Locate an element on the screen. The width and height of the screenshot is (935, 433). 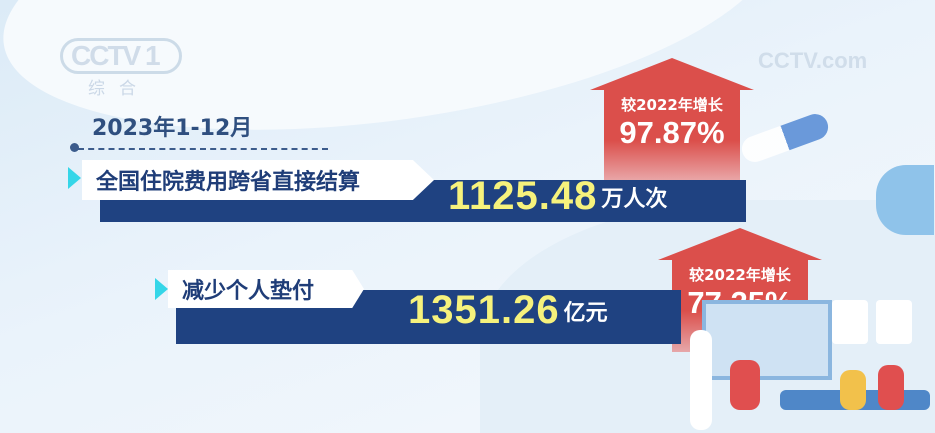
lungs-poster is located at coordinates (850, 322).